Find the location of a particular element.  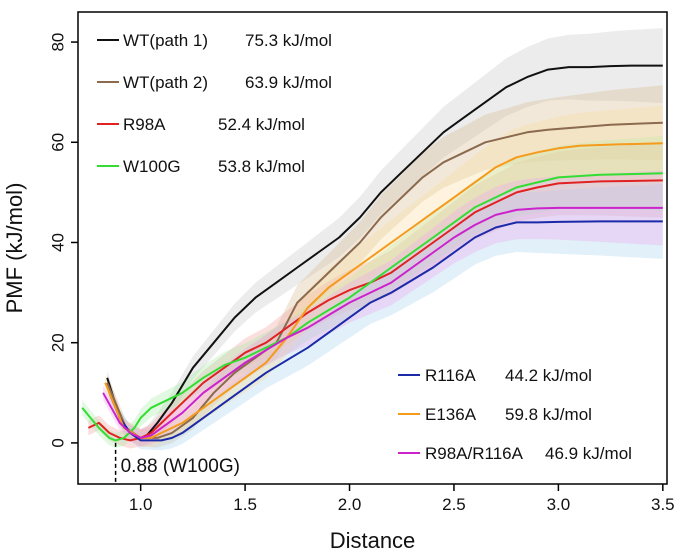

legend-name-wt-path-1: WT(path 1) is located at coordinates (165, 40).